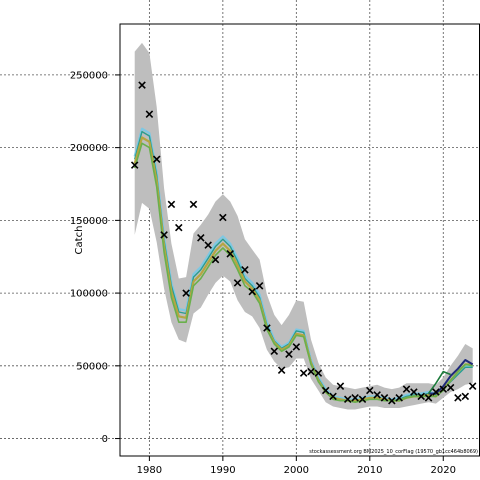  What do you see at coordinates (296, 470) in the screenshot?
I see `x-tick-label: 2000` at bounding box center [296, 470].